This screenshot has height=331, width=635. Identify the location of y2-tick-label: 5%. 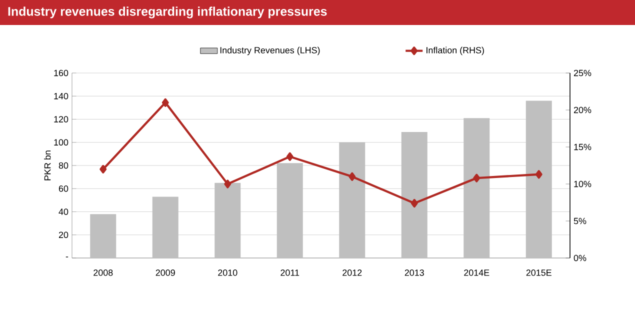
(580, 221).